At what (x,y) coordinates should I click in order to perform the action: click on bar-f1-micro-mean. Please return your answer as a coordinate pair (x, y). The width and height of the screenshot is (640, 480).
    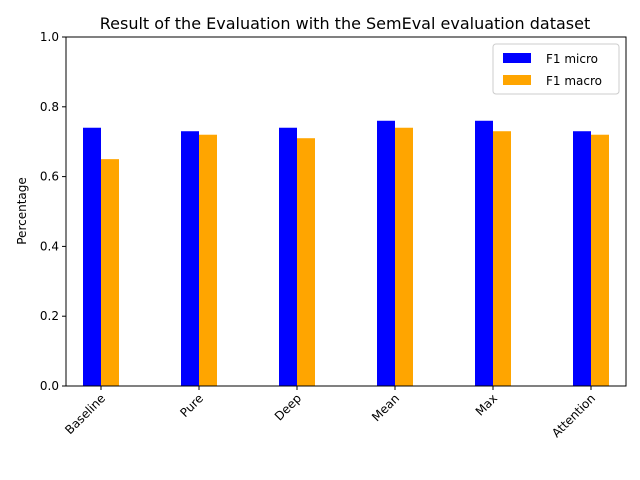
    Looking at the image, I should click on (386, 253).